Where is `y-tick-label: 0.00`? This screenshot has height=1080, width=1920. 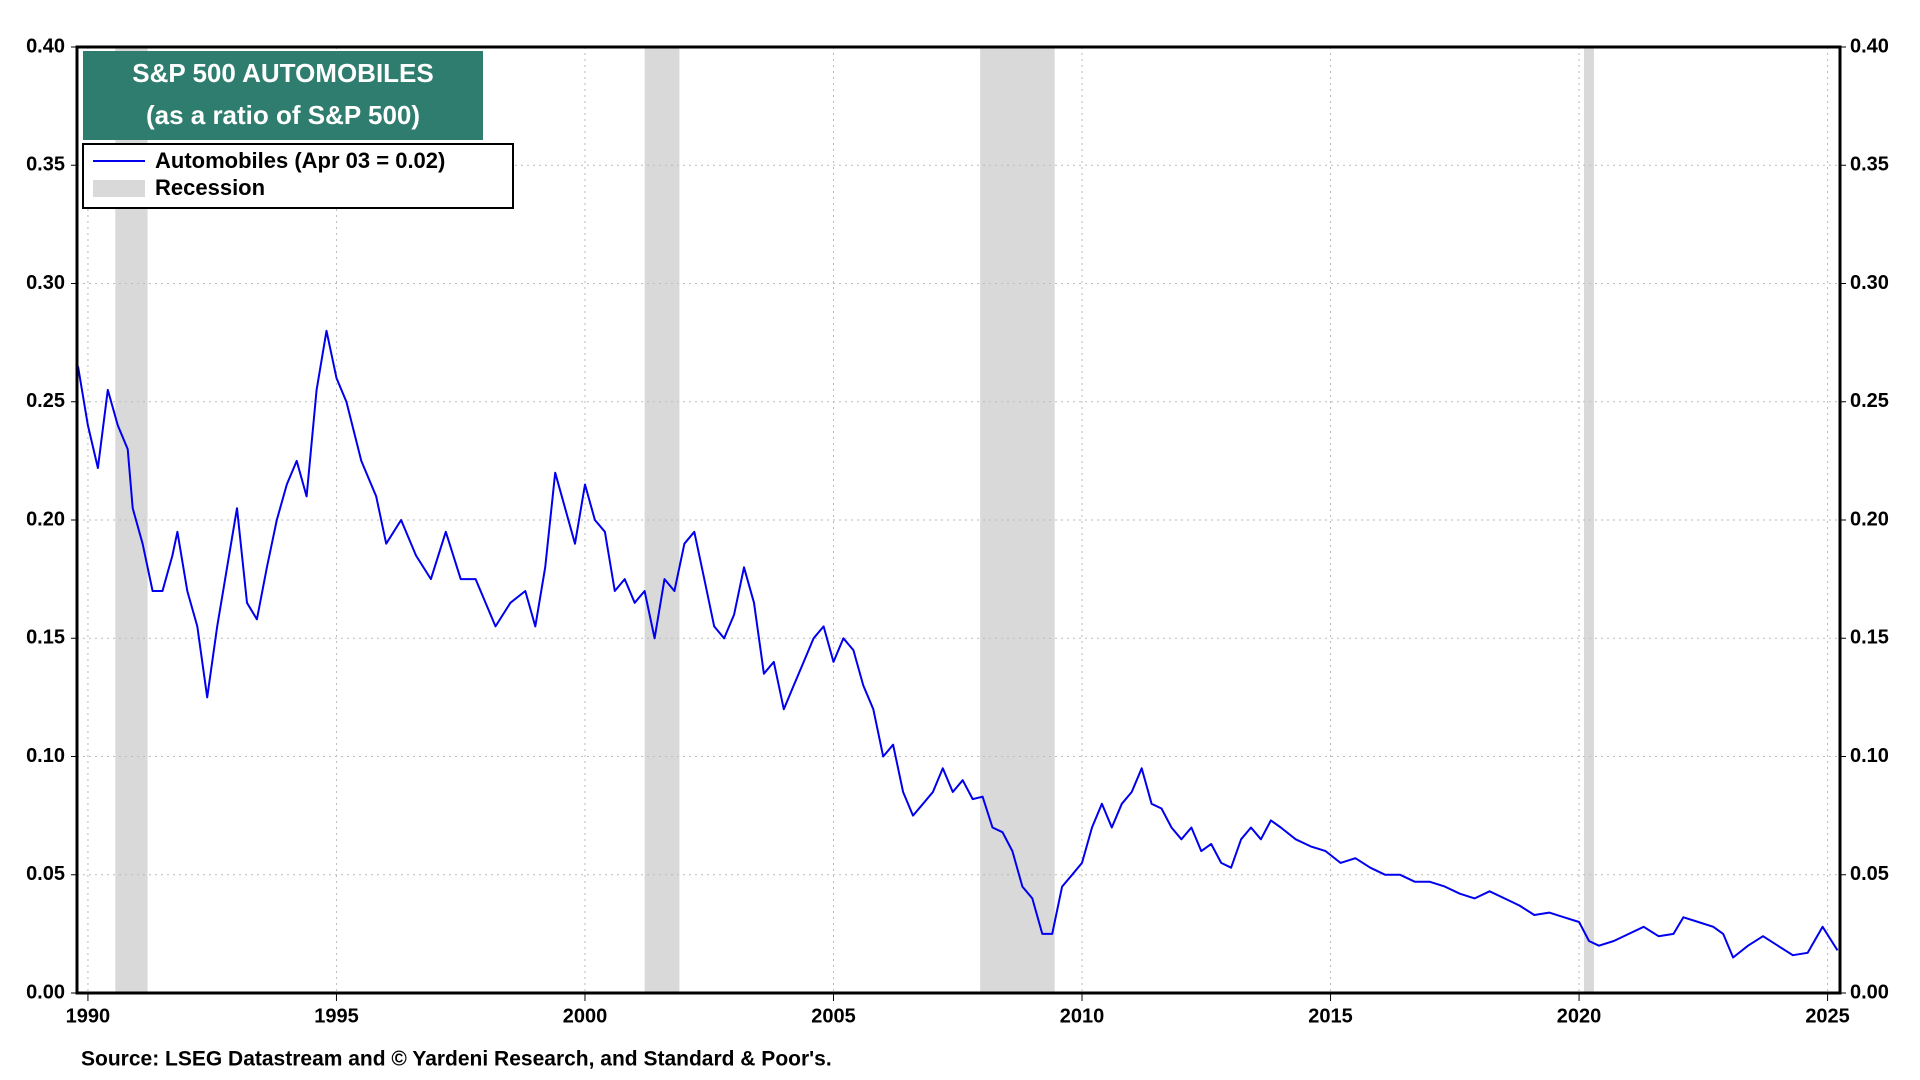
y-tick-label: 0.00 is located at coordinates (45, 992).